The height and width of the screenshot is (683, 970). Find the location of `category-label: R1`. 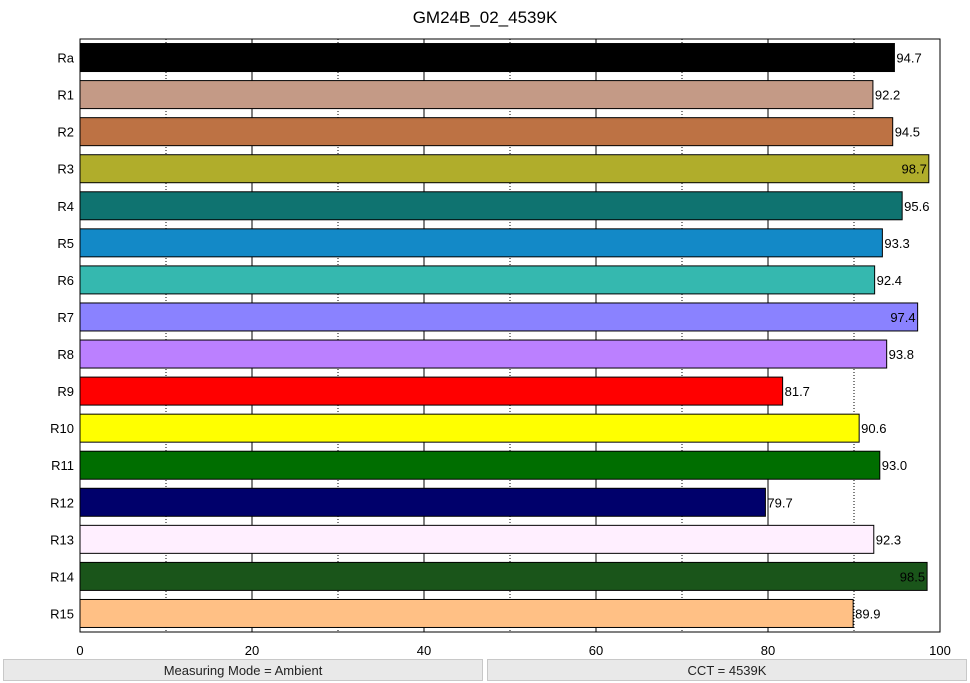

category-label: R1 is located at coordinates (65, 95).